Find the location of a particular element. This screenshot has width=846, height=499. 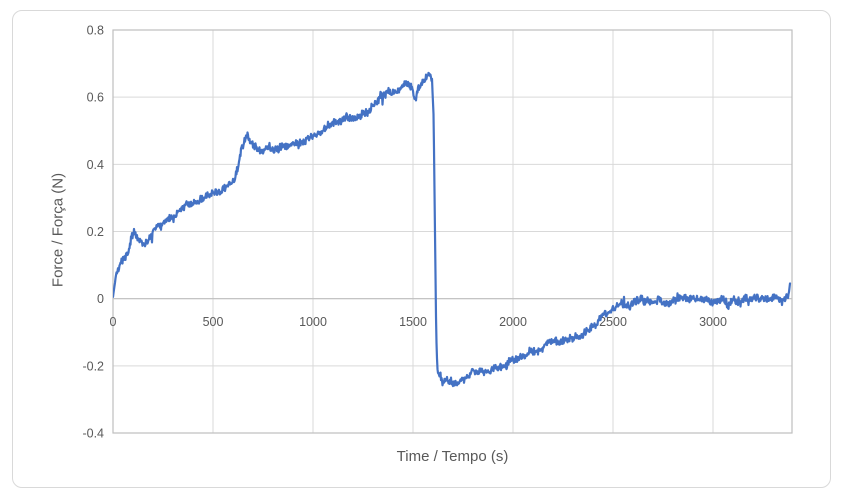

x-tick-labels: 0 500 1000 1500 2000 2500 3000 is located at coordinates (418, 322).